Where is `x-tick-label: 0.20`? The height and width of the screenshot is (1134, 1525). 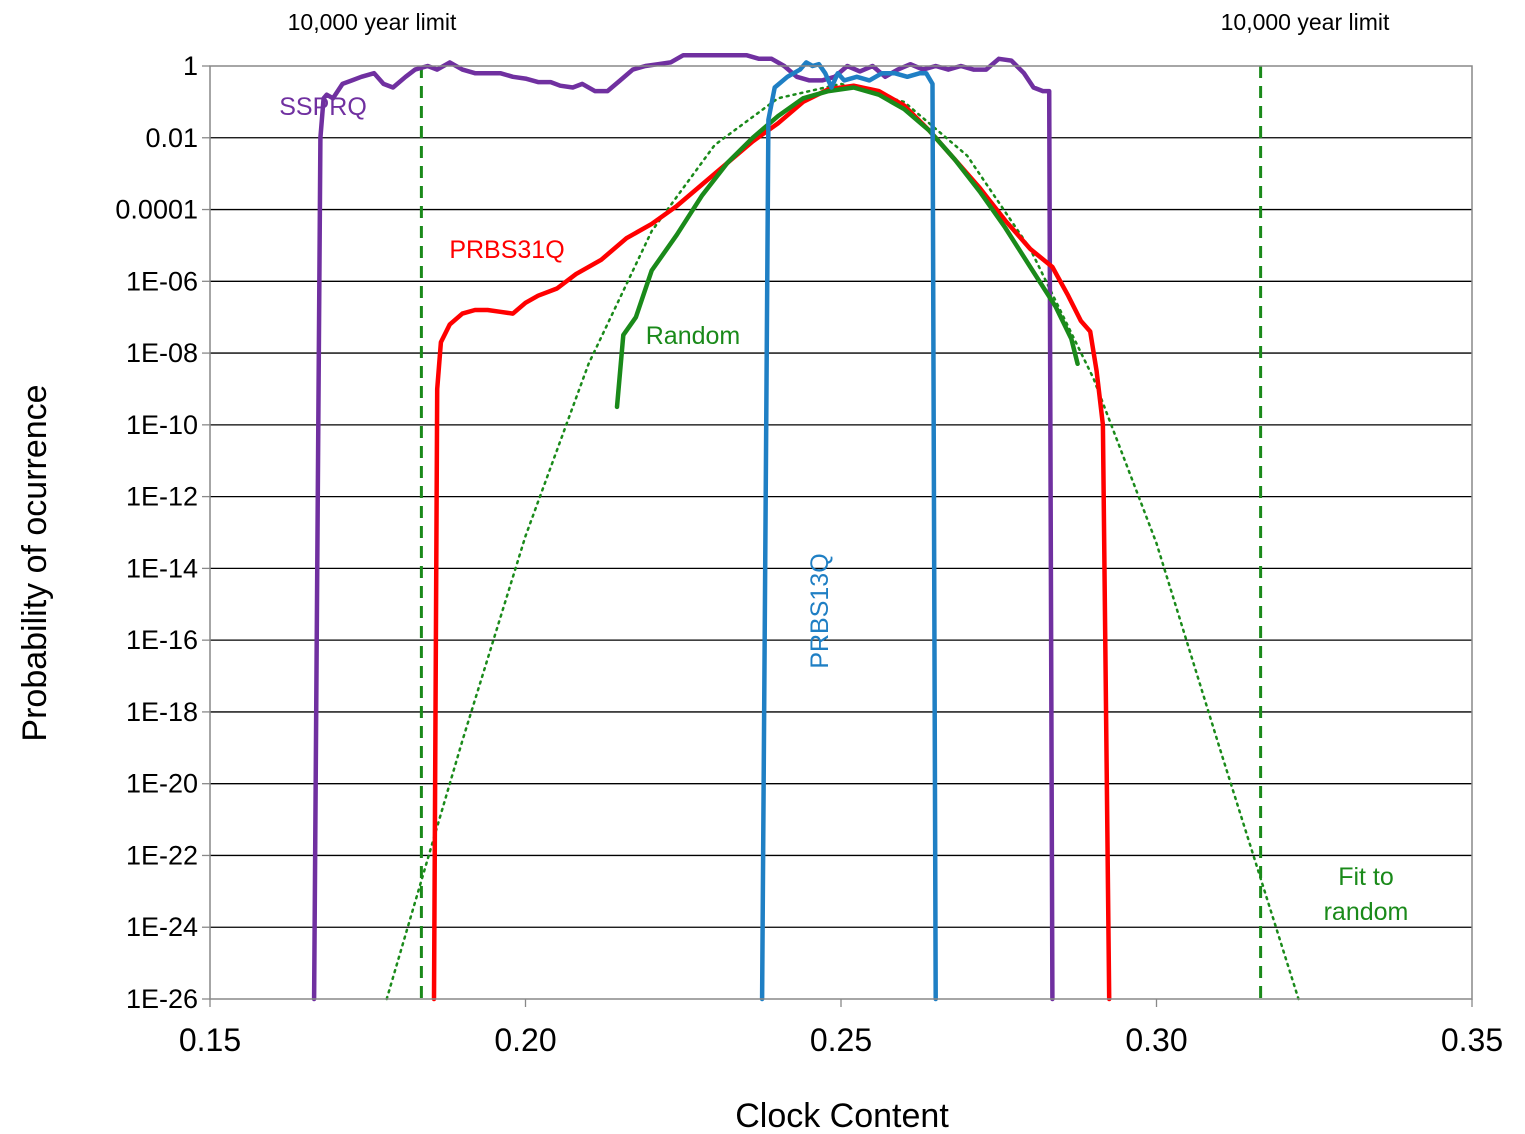 x-tick-label: 0.20 is located at coordinates (525, 1040).